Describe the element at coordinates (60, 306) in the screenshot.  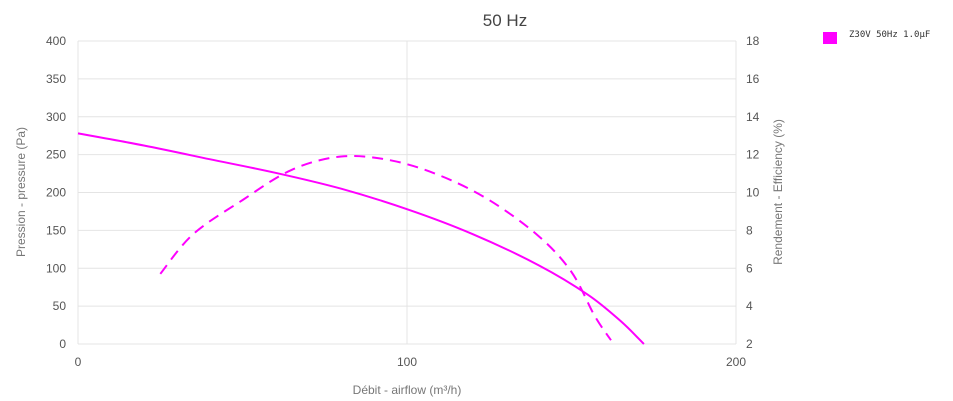
I see `y-left-tick-label: 50` at that location.